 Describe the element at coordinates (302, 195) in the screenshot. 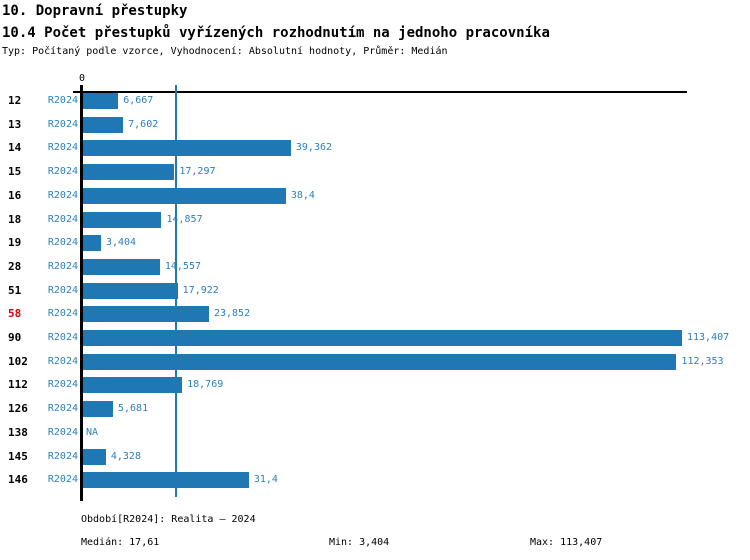

I see `bar-value-label: 38,4` at that location.